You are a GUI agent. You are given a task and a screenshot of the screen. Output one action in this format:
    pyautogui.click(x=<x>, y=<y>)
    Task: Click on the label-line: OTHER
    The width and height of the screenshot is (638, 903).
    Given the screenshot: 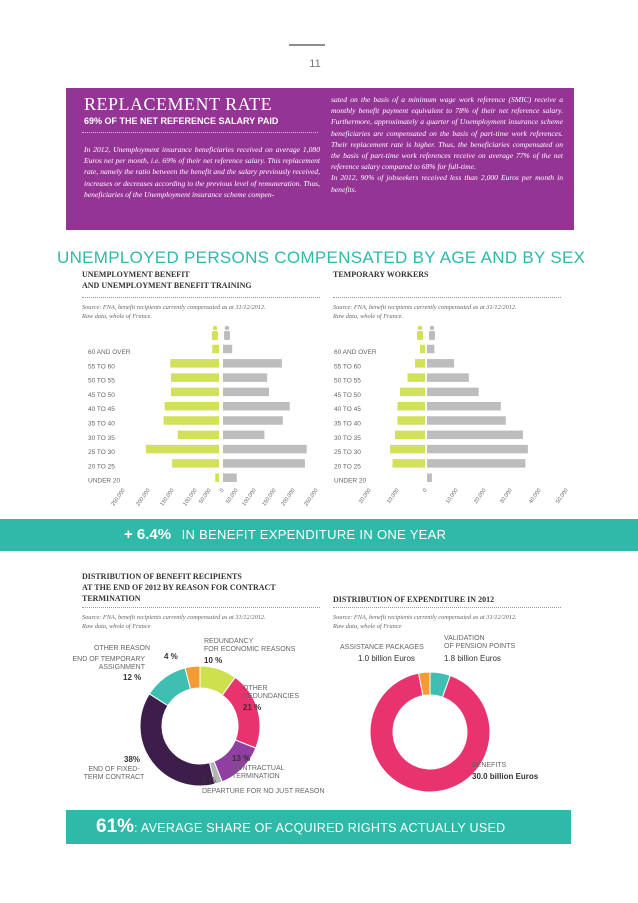 What is the action you would take?
    pyautogui.click(x=255, y=688)
    